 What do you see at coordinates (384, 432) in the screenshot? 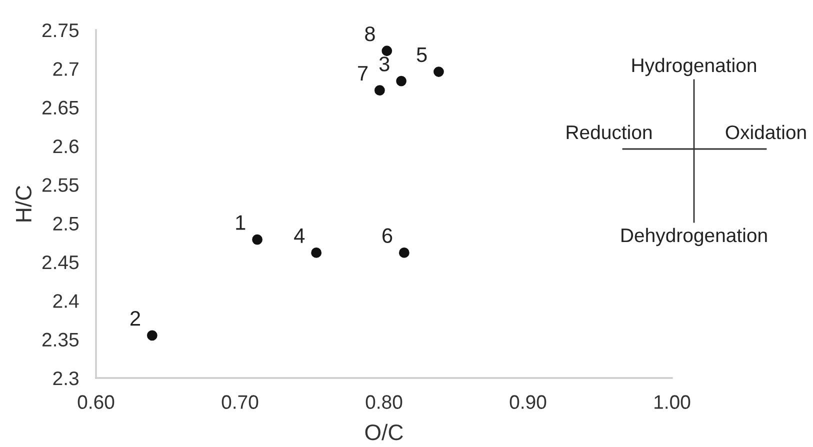
I see `x-axis-title: O/C` at bounding box center [384, 432].